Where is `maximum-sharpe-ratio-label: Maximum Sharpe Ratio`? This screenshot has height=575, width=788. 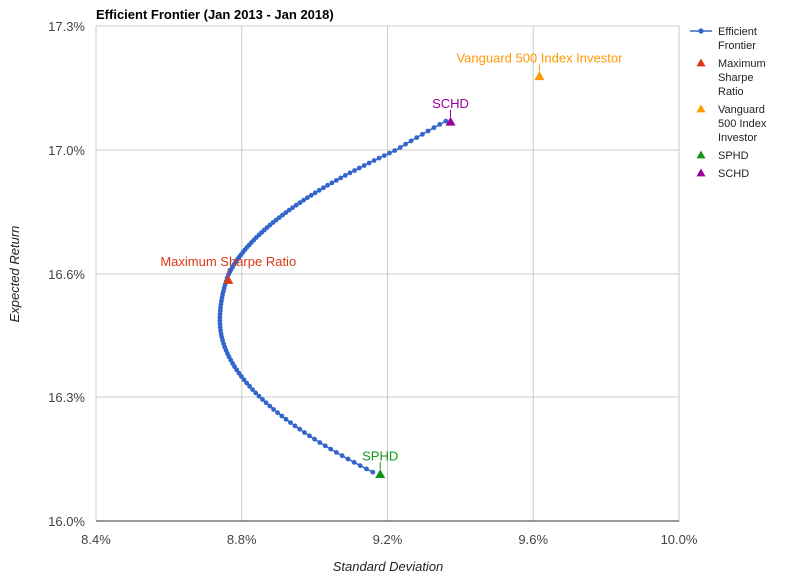 maximum-sharpe-ratio-label: Maximum Sharpe Ratio is located at coordinates (228, 261).